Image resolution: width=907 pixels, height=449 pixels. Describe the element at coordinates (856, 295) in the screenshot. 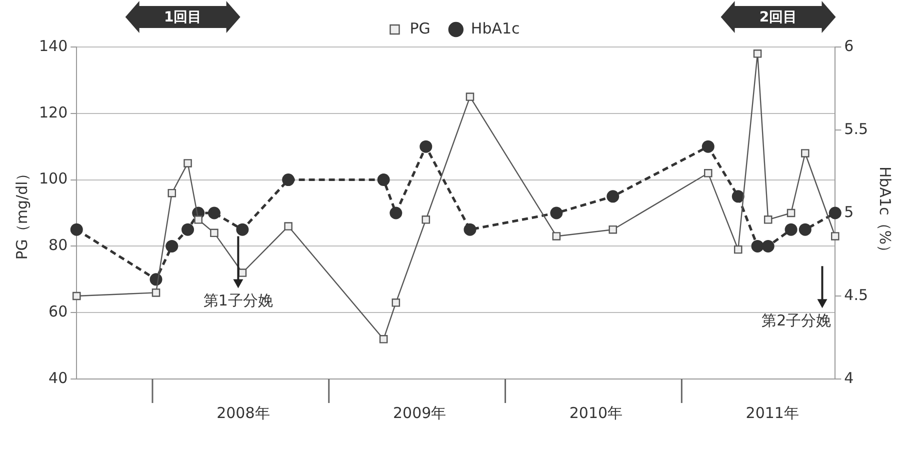

I see `y2-tick-label: 4.5` at that location.